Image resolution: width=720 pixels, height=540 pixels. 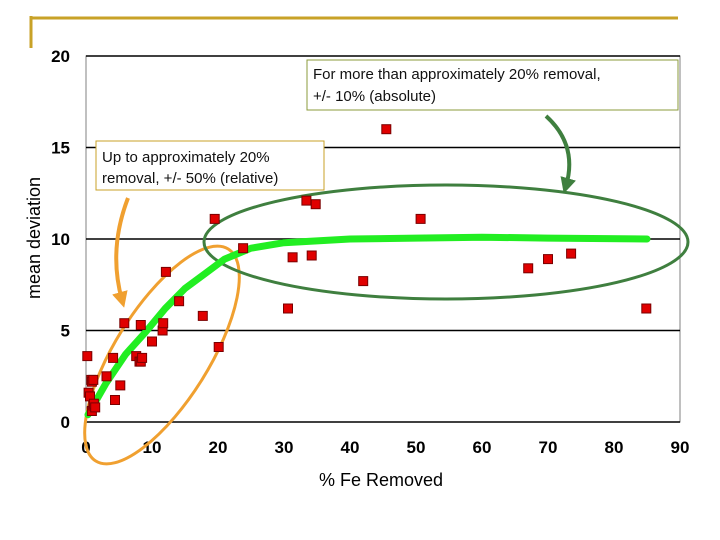 What do you see at coordinates (218, 447) in the screenshot?
I see `x-tick-label: 20` at bounding box center [218, 447].